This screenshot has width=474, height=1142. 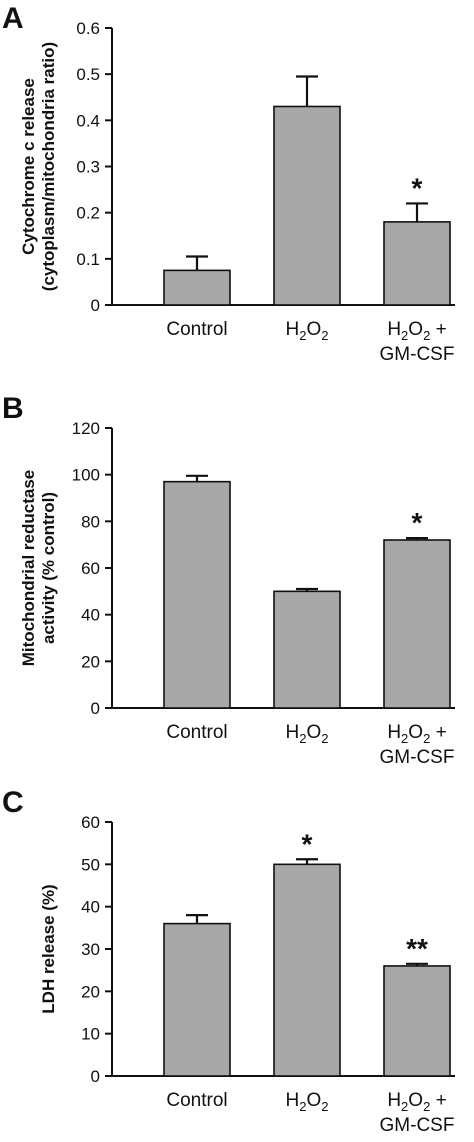 What do you see at coordinates (88, 120) in the screenshot?
I see `y-tick-label: 0.4` at bounding box center [88, 120].